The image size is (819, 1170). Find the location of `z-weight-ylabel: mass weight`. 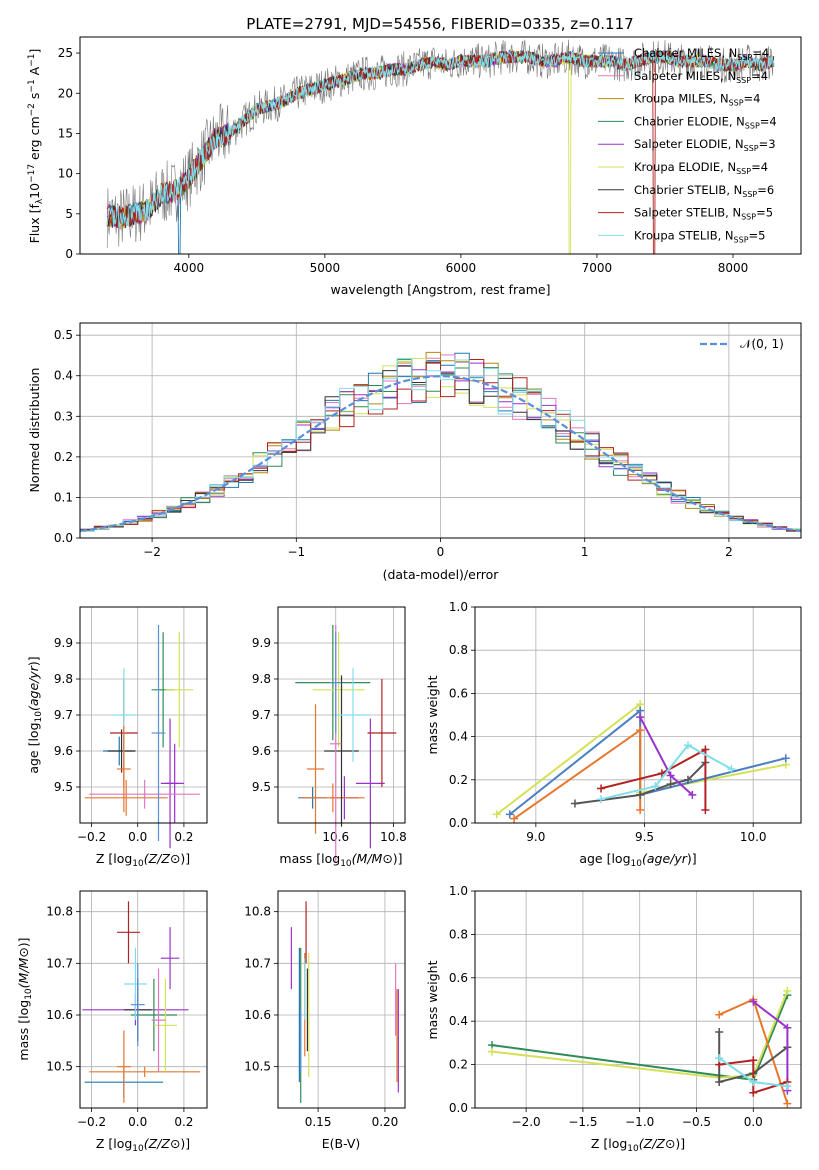

z-weight-ylabel: mass weight is located at coordinates (432, 999).